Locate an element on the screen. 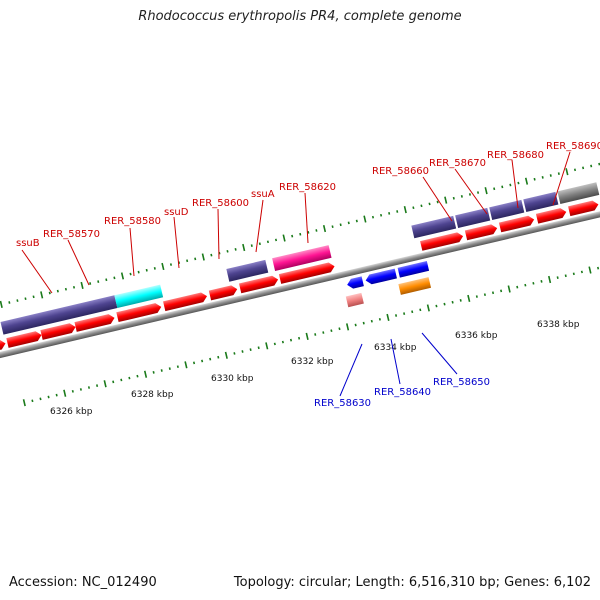 The width and height of the screenshot is (600, 600). scale-label: 6330 kbp is located at coordinates (232, 379).